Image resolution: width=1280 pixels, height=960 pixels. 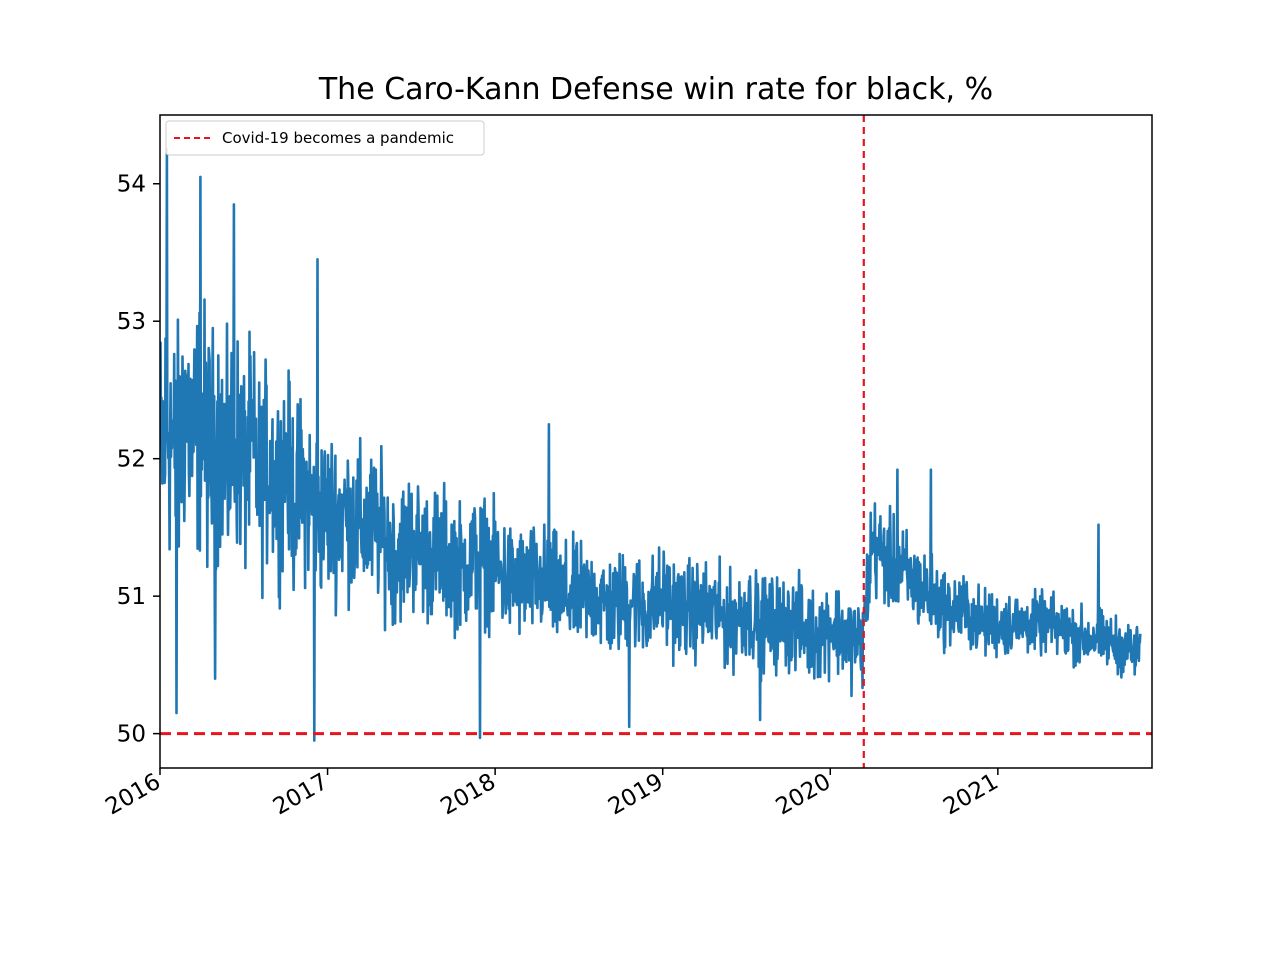 I want to click on legend: Covid-19 becomes a pandemic, so click(x=325, y=138).